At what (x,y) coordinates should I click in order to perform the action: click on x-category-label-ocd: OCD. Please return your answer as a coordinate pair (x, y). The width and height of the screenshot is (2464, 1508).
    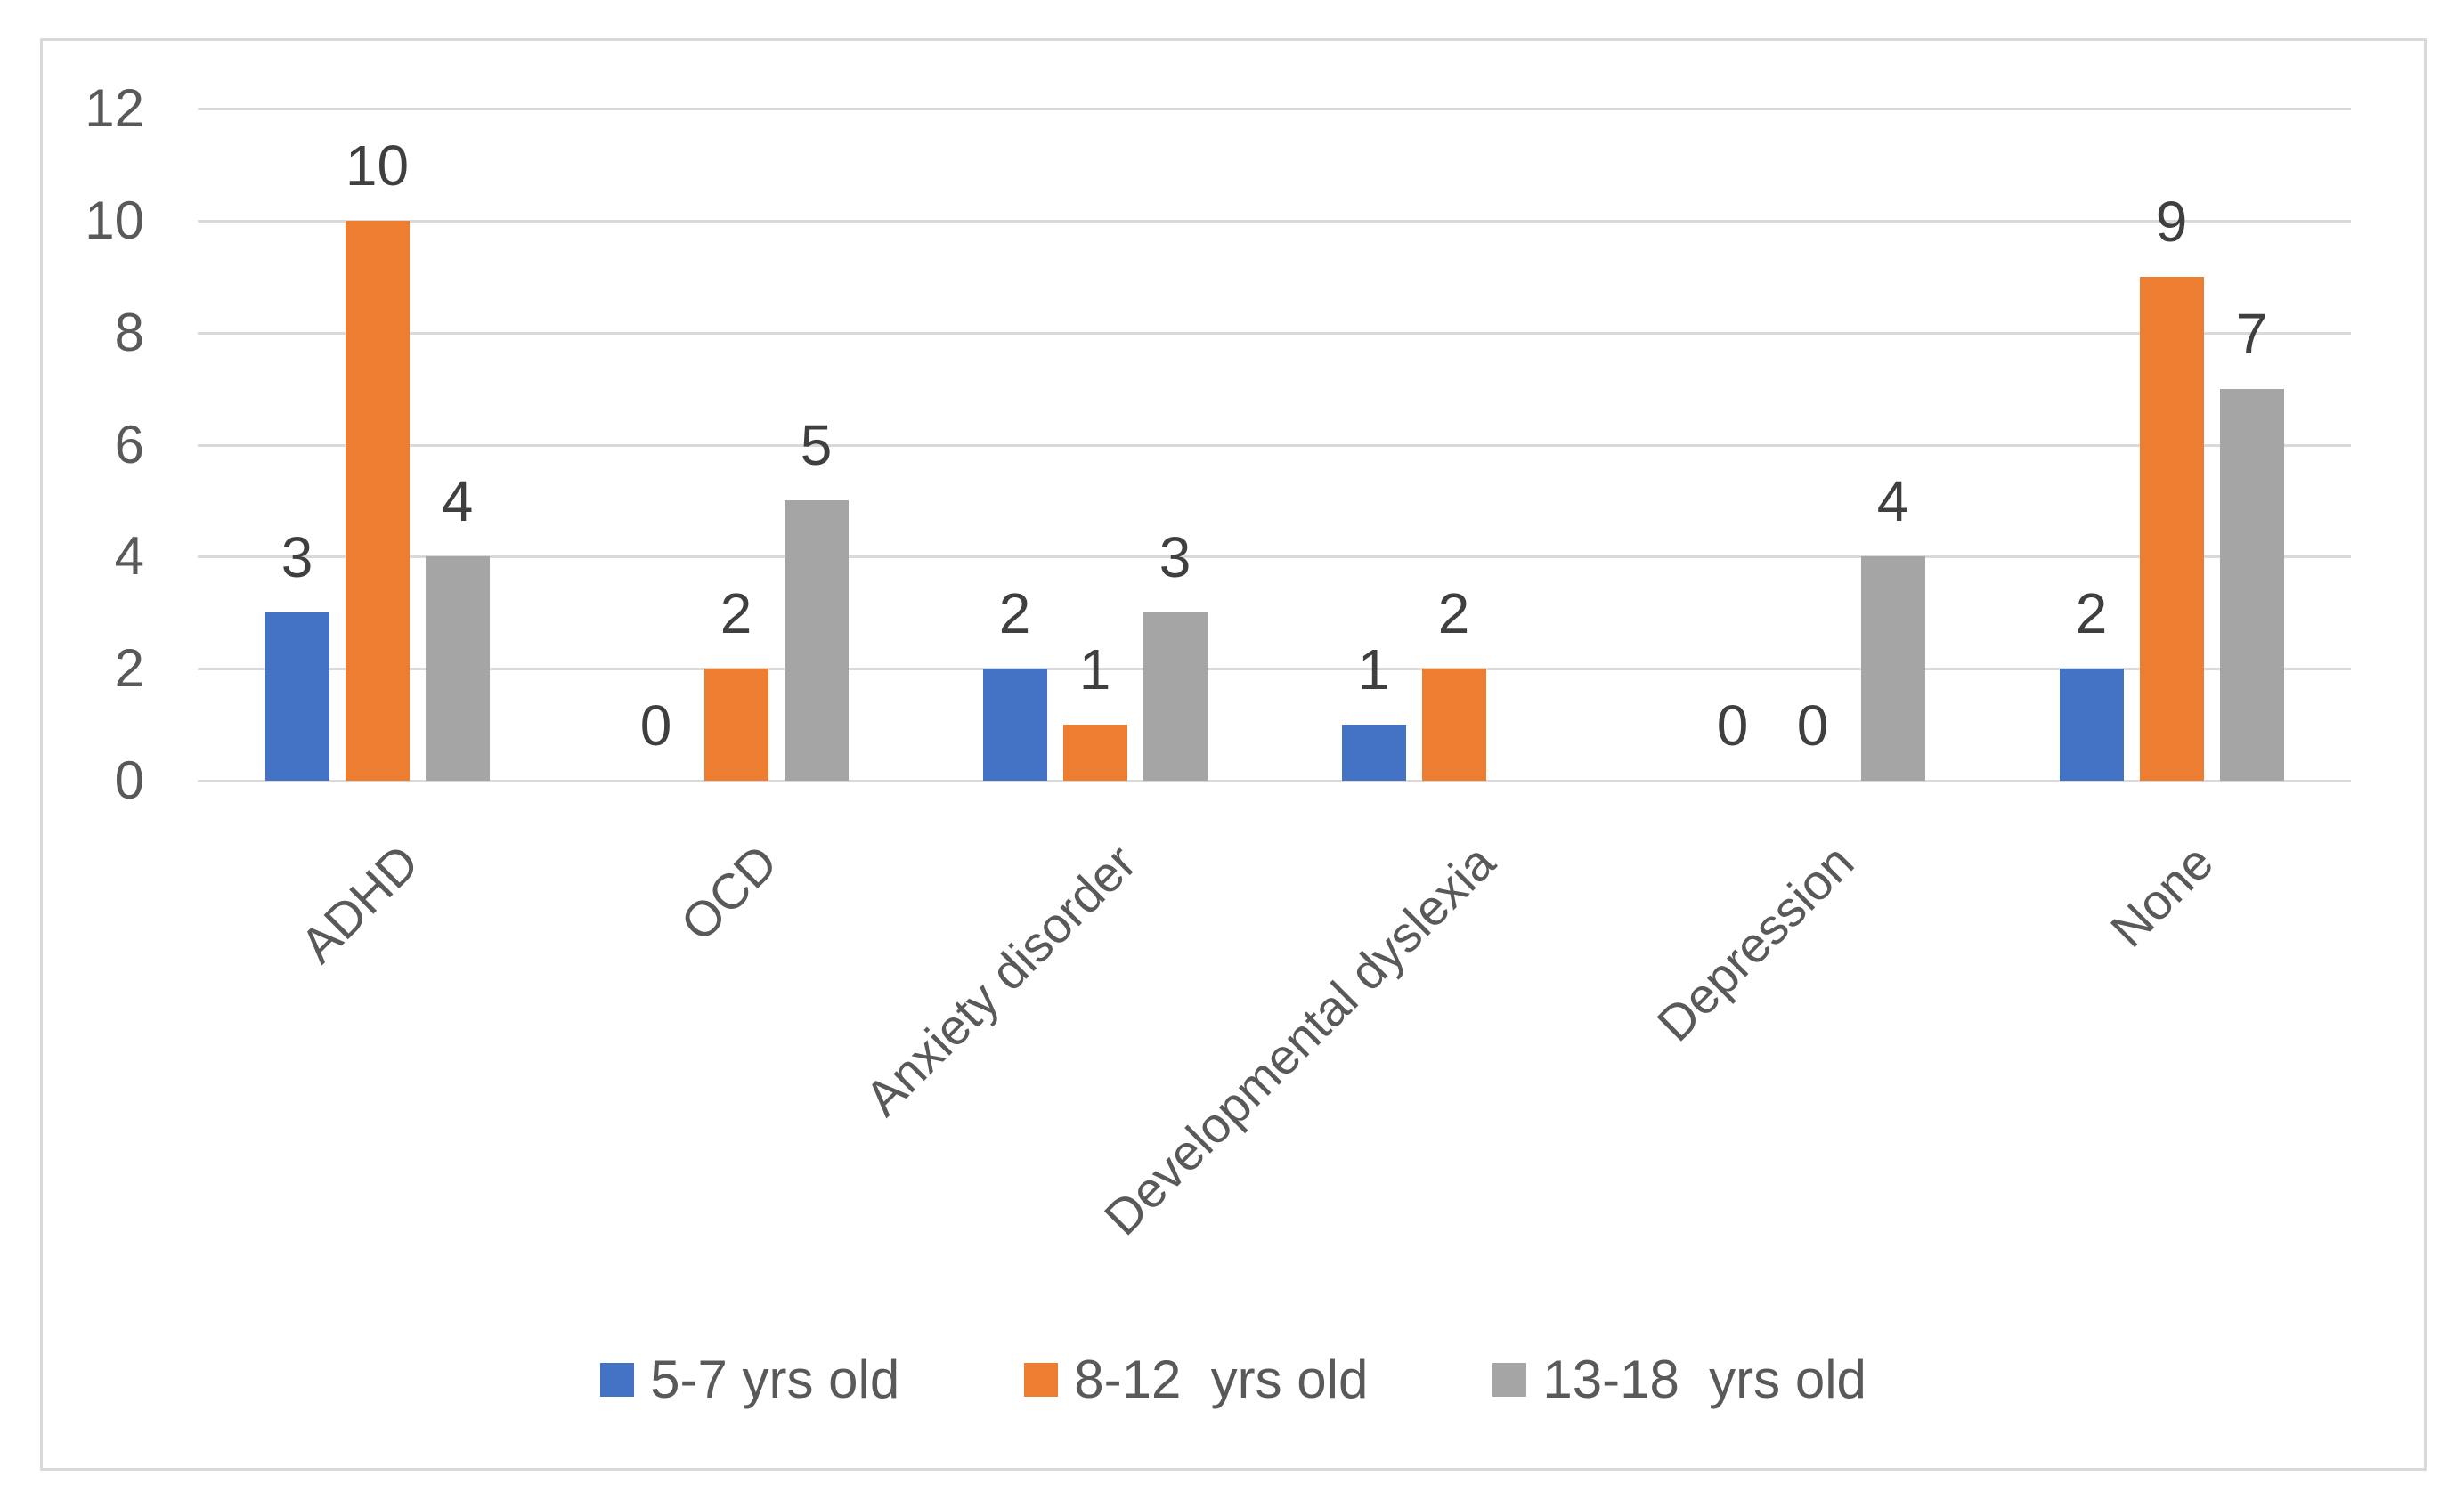
    Looking at the image, I should click on (729, 893).